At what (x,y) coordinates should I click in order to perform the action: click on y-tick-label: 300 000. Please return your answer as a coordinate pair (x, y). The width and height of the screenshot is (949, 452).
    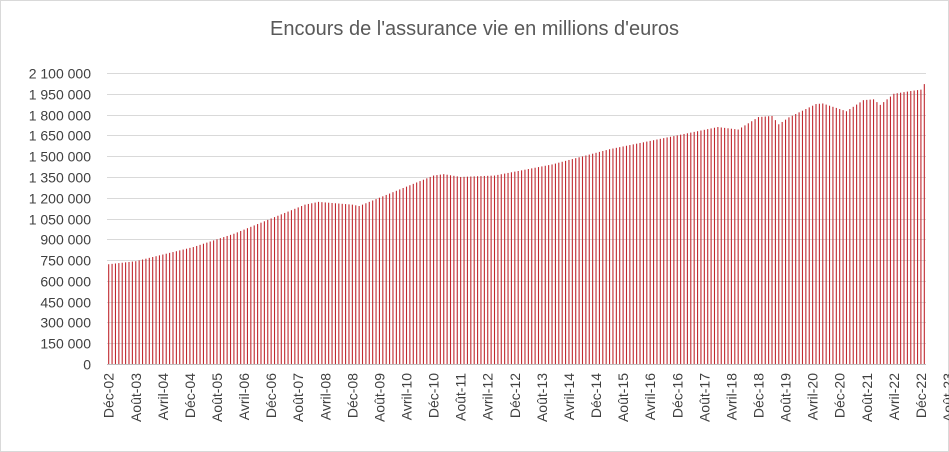
    Looking at the image, I should click on (65, 323).